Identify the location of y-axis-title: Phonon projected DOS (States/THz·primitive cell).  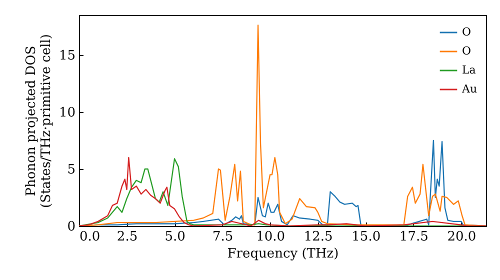
(39, 121).